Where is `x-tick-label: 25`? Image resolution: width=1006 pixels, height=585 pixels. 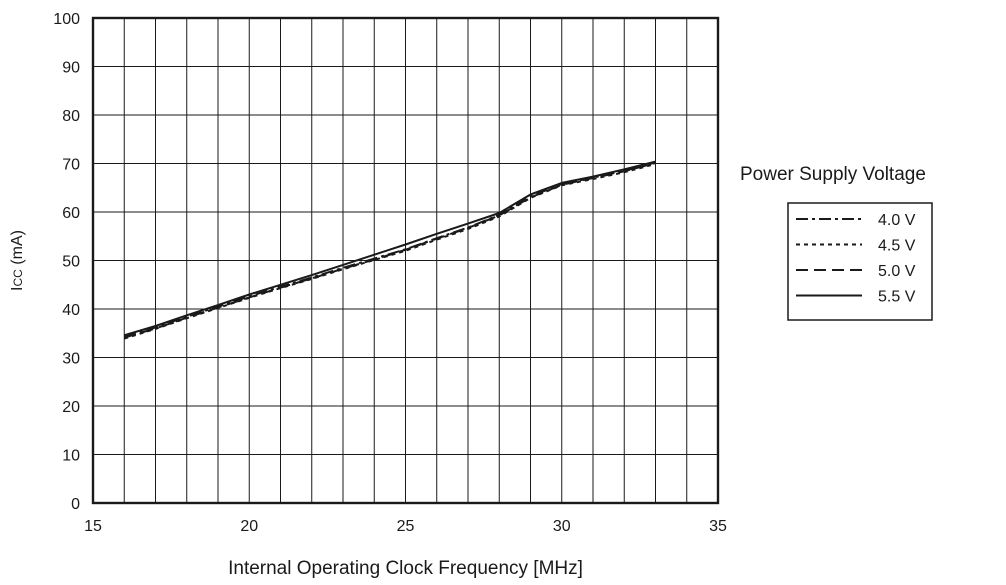 x-tick-label: 25 is located at coordinates (406, 526).